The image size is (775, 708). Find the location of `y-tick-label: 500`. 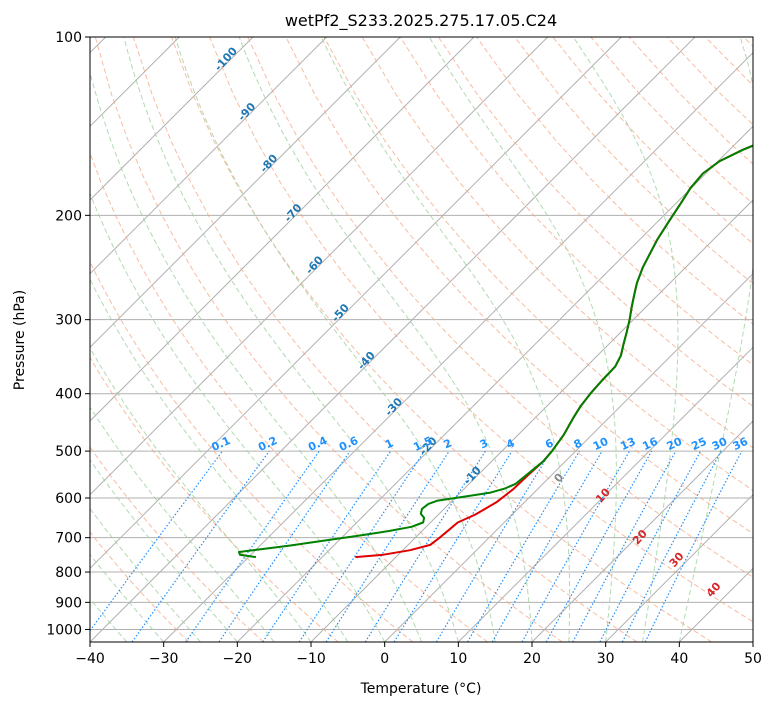

y-tick-label: 500 is located at coordinates (68, 452).